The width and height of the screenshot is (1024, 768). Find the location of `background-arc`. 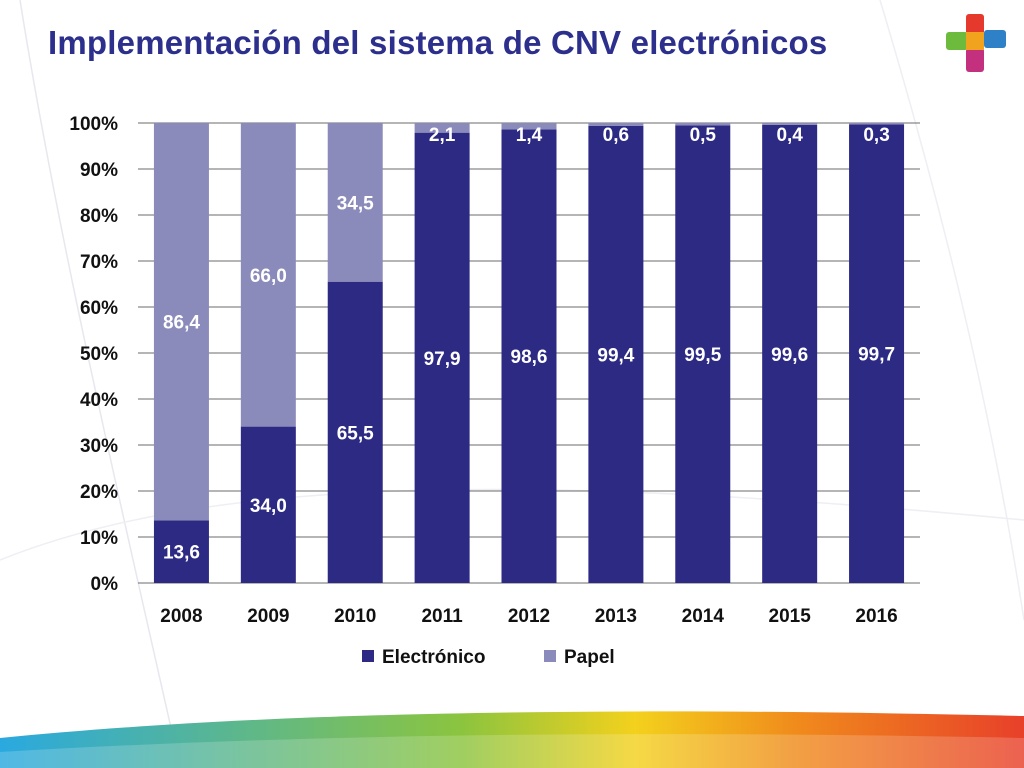

background-arc is located at coordinates (951, 310).